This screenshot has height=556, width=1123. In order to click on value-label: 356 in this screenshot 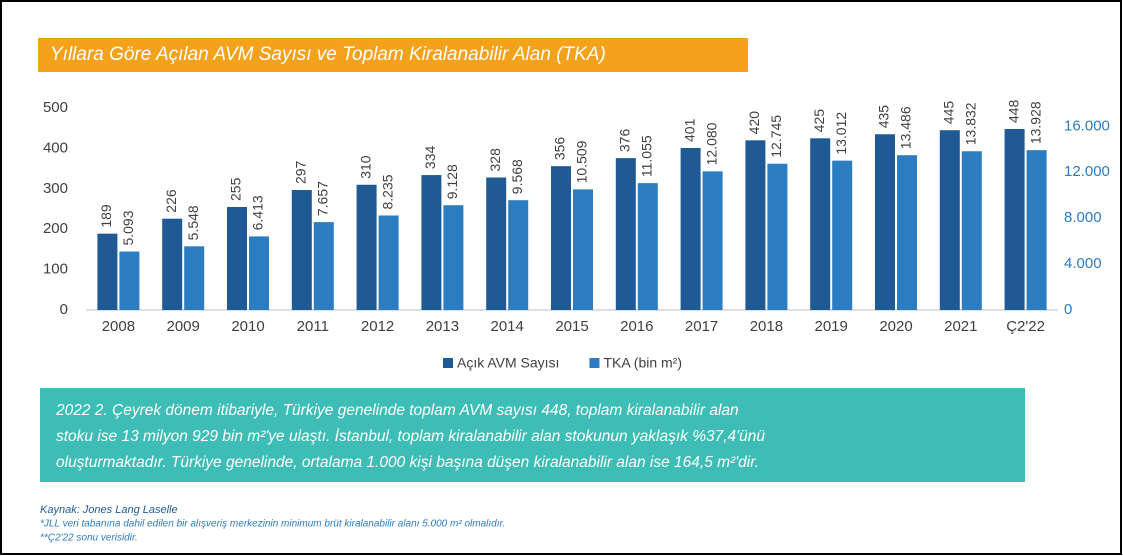, I will do `click(560, 149)`.